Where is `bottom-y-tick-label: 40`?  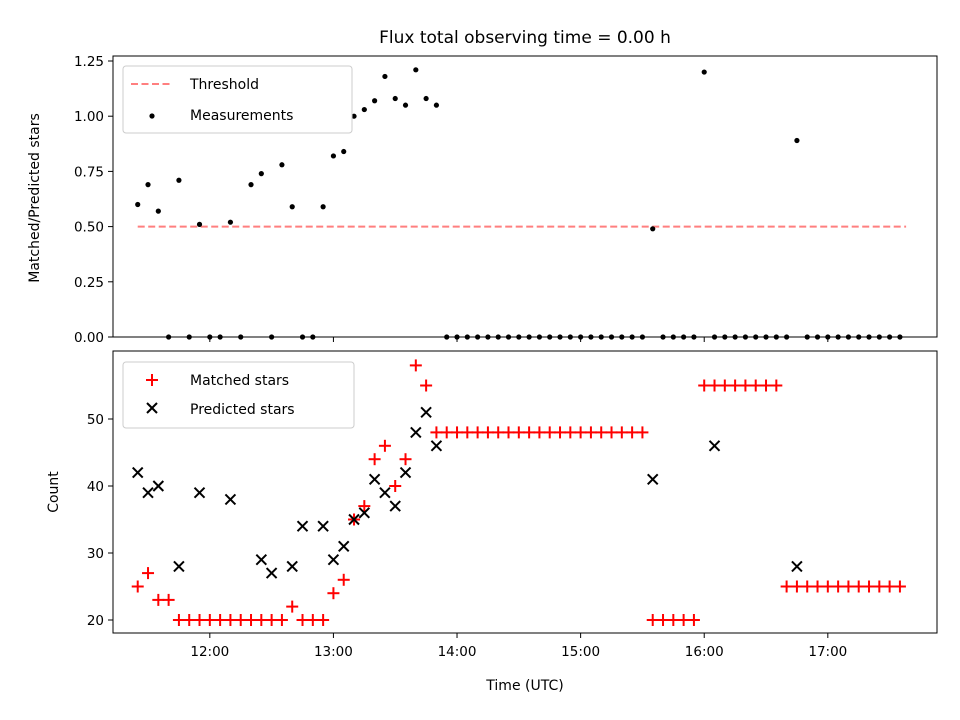 bottom-y-tick-label: 40 is located at coordinates (95, 487).